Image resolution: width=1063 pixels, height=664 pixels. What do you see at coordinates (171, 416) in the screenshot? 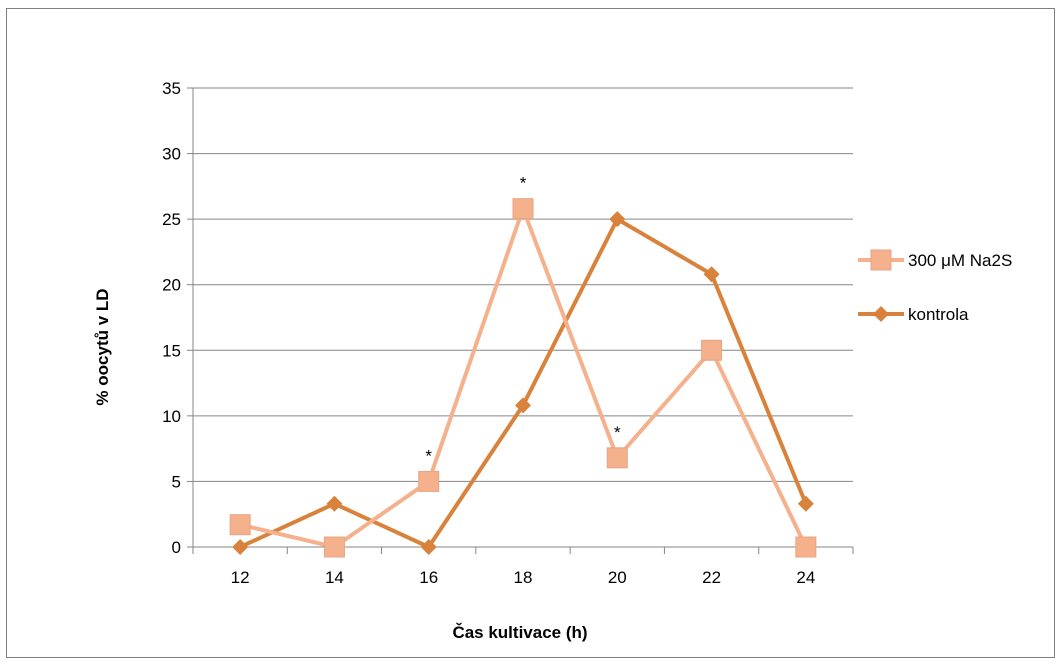
I see `y-tick-label: 10` at bounding box center [171, 416].